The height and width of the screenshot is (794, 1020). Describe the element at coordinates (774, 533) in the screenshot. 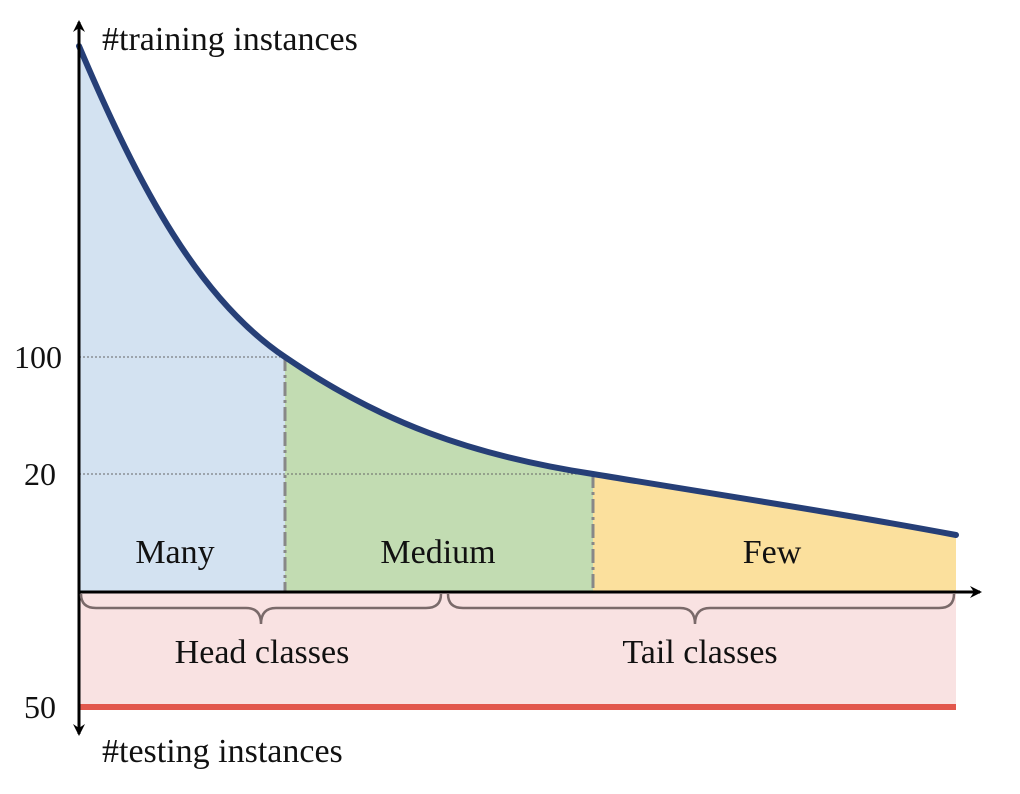

I see `few-region` at that location.